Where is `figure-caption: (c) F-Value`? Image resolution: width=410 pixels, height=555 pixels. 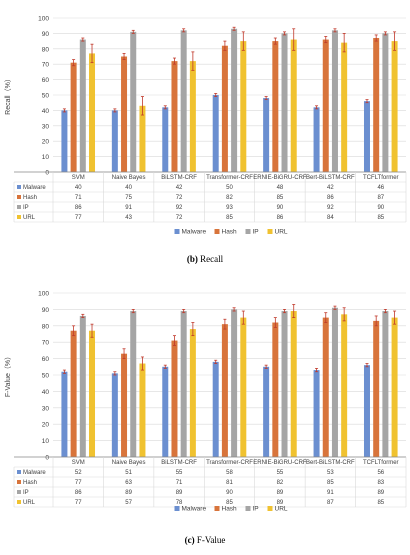
figure-caption: (c) F-Value is located at coordinates (205, 540).